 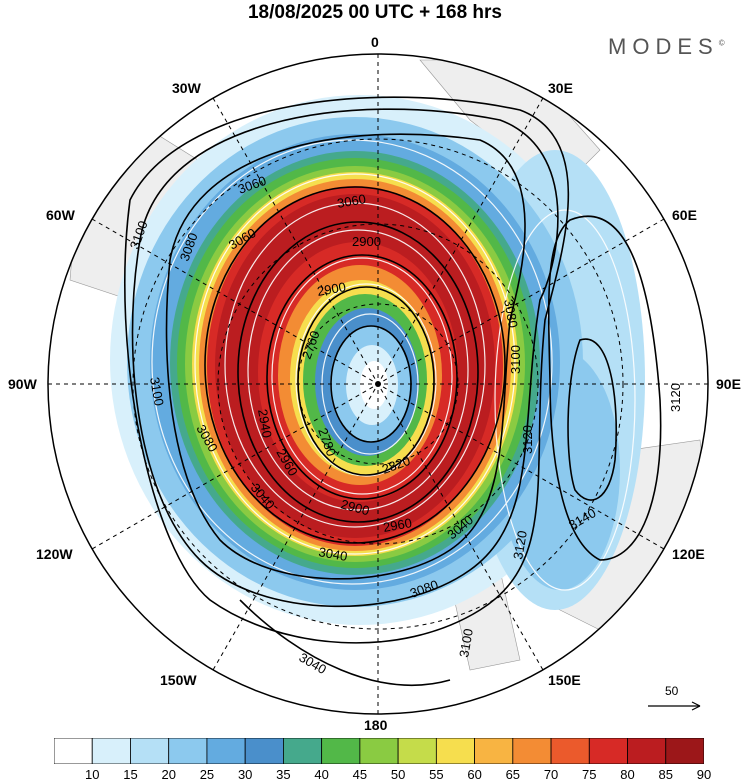 What do you see at coordinates (207, 774) in the screenshot?
I see `colorbar-tick-label: 25` at bounding box center [207, 774].